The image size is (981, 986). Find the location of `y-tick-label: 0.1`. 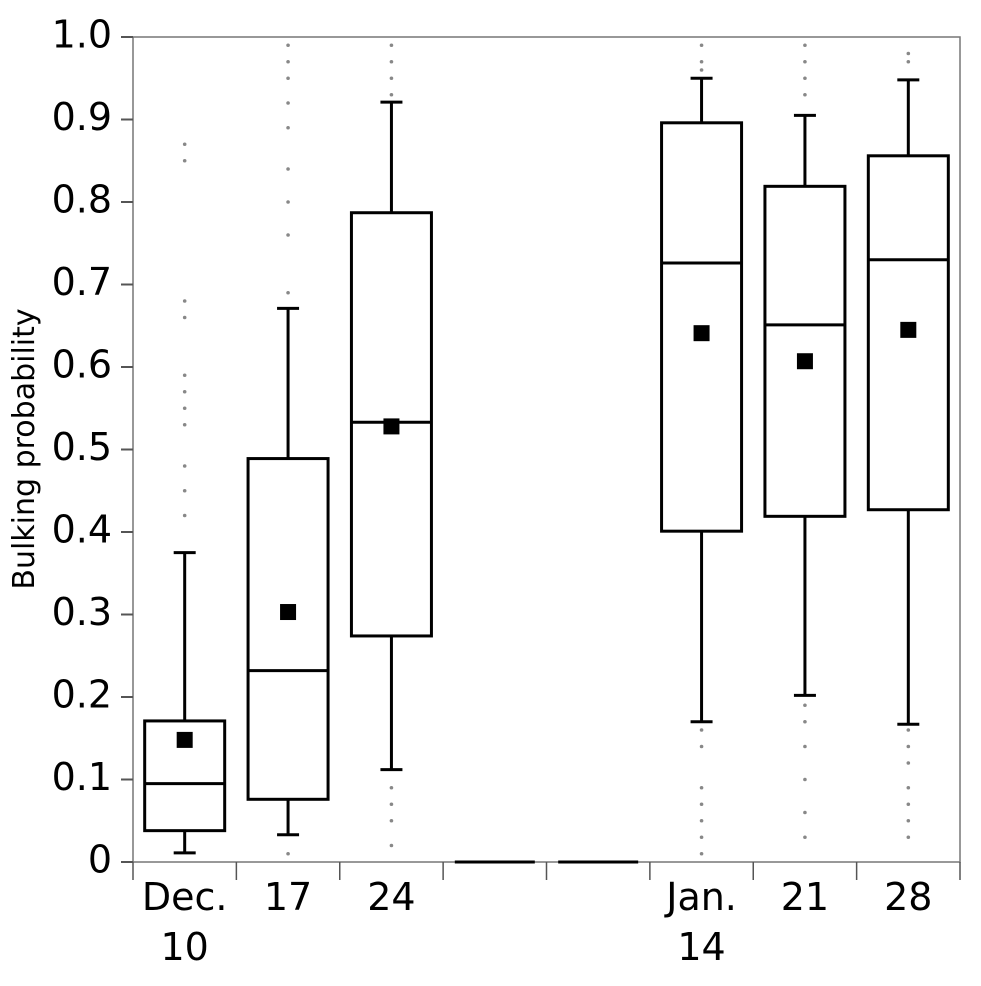

y-tick-label: 0.1 is located at coordinates (82, 777).